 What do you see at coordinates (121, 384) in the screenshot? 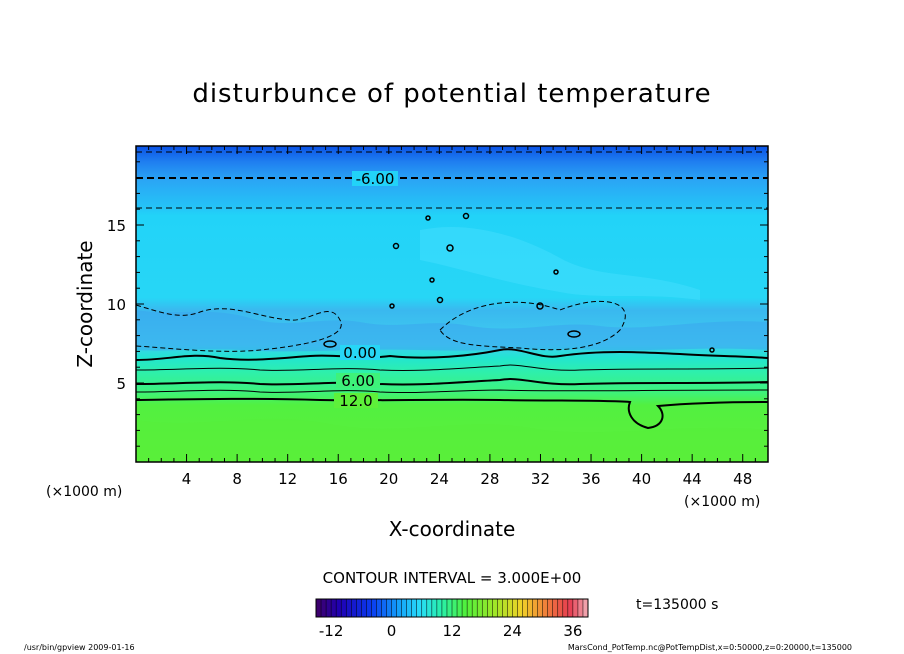
I see `y-tick-label: 5` at bounding box center [121, 384].